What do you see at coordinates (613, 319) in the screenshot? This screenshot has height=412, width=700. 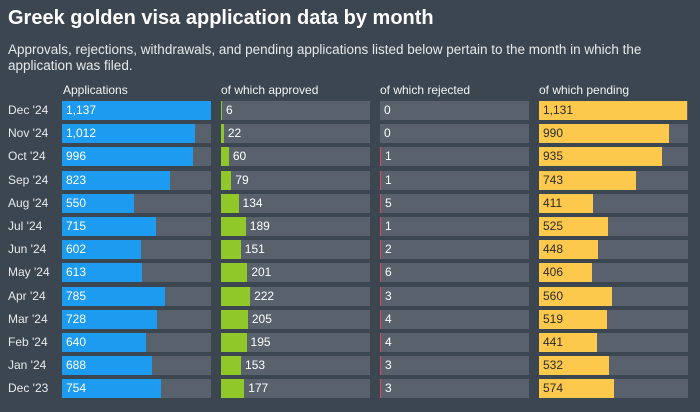 I see `bar-track-pending: 519` at bounding box center [613, 319].